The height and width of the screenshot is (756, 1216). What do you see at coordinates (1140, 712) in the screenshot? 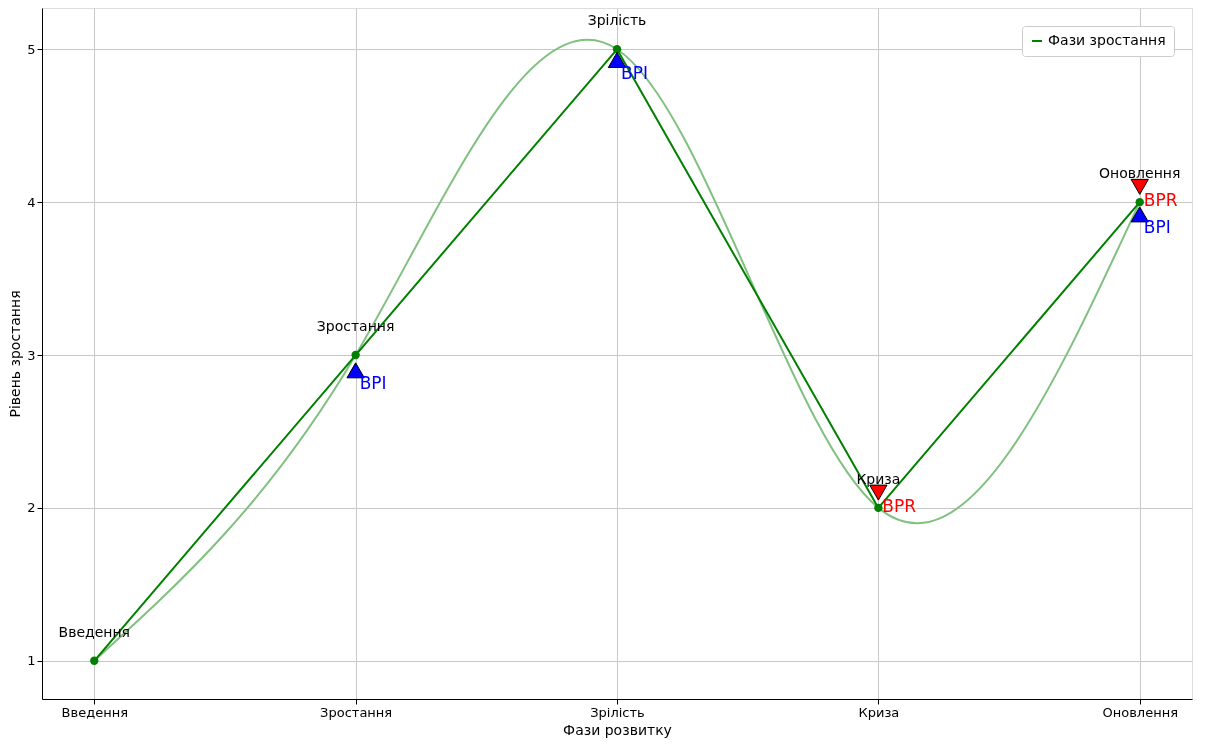
I see `x-tick-label: Оновлення` at bounding box center [1140, 712].